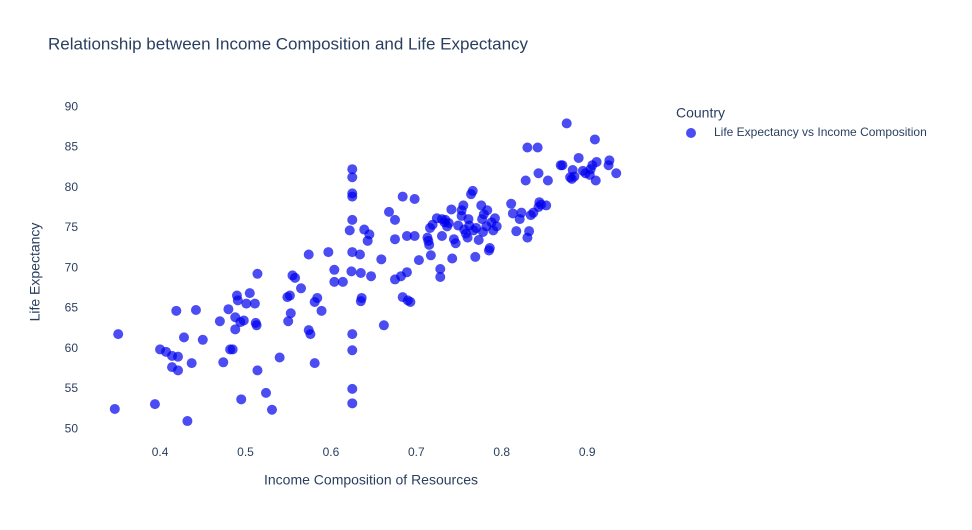 This screenshot has width=972, height=530. I want to click on x-tick-label: 0.7, so click(416, 452).